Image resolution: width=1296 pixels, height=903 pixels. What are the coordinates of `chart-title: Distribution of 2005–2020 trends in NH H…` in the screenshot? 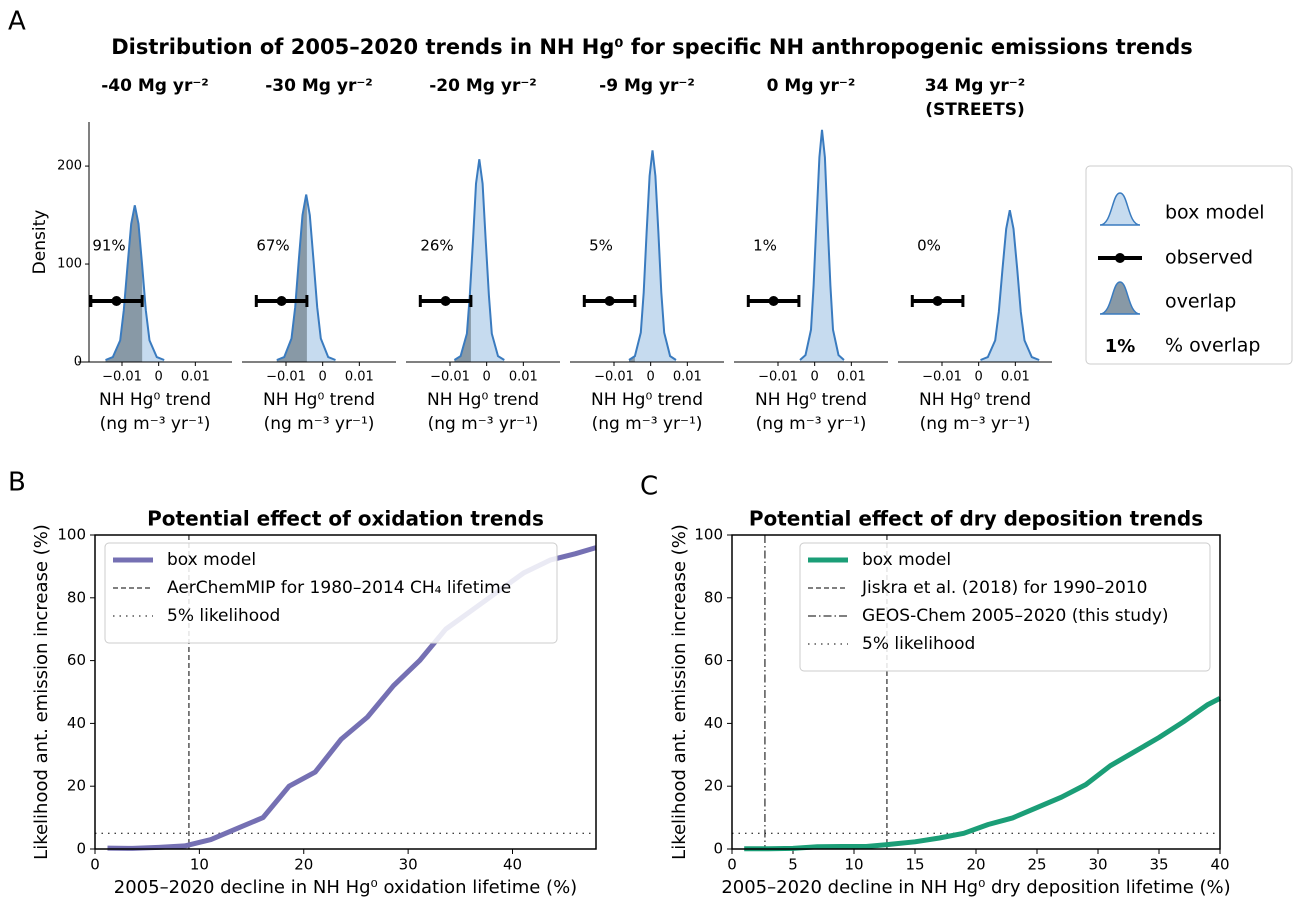 It's located at (651, 47).